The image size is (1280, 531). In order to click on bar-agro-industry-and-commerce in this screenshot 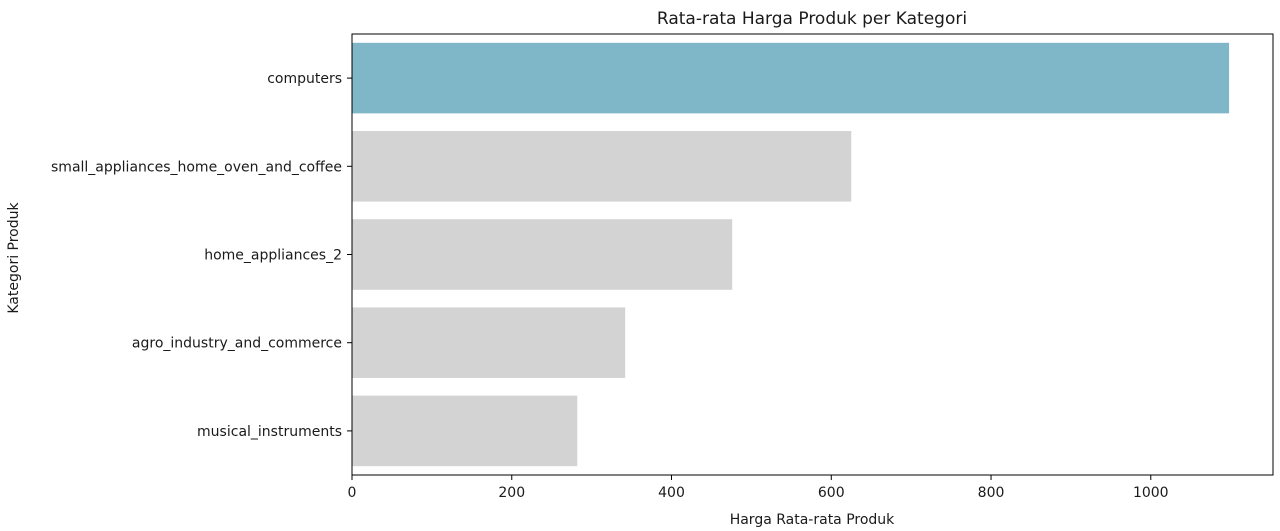, I will do `click(489, 342)`.